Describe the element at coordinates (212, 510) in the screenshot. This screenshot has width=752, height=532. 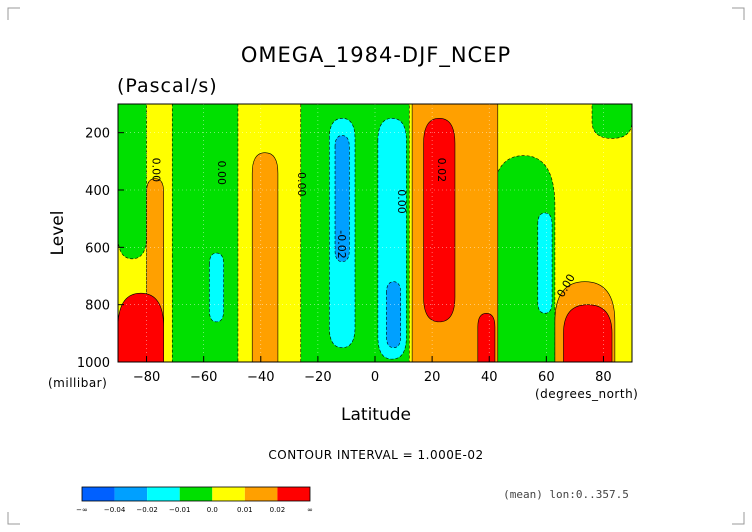
I see `colorbar-label: 0.0` at that location.